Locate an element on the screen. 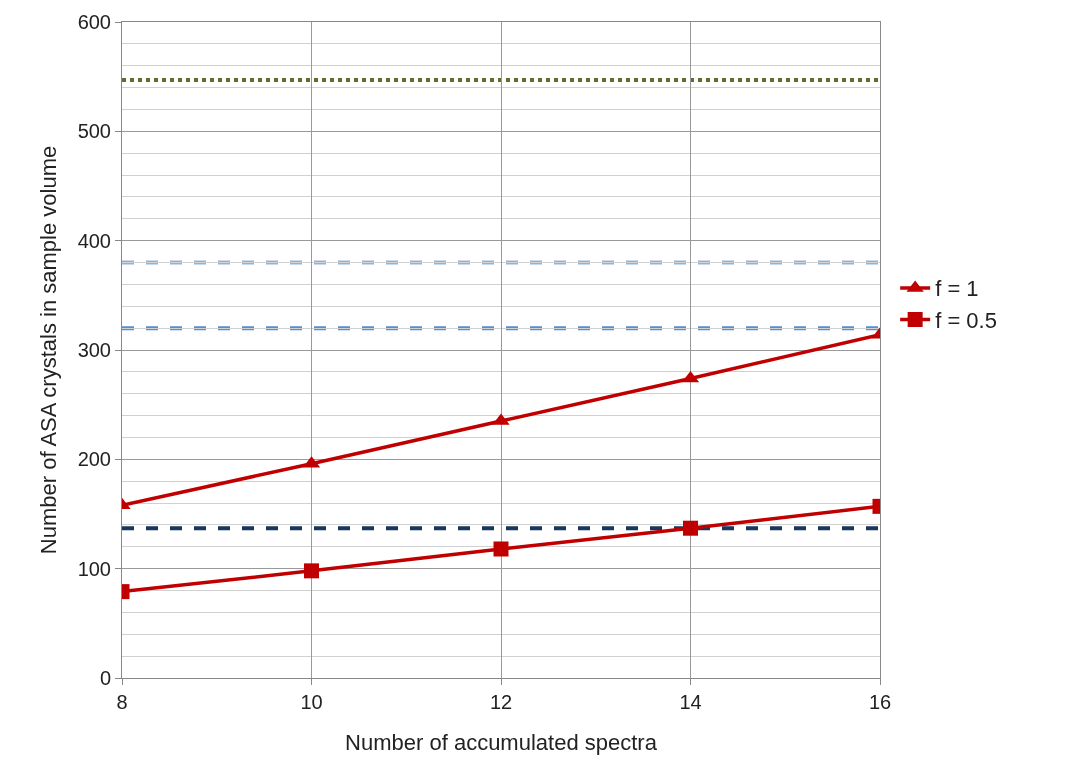 The image size is (1086, 779). x-tick-label: 8 is located at coordinates (122, 702).